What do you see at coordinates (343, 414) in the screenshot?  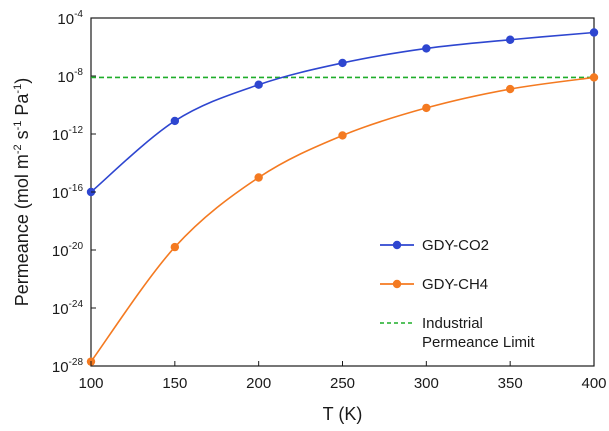 I see `x-axis-title: T (K)` at bounding box center [343, 414].